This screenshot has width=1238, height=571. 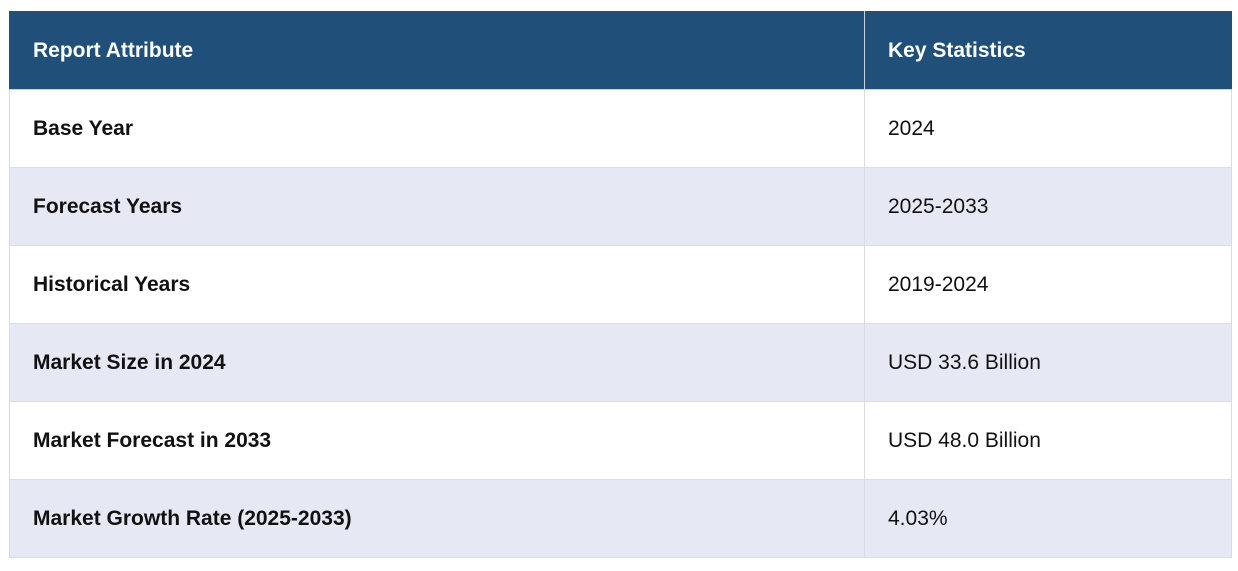 I want to click on table-row: Forecast Years 2025-2033, so click(x=620, y=206).